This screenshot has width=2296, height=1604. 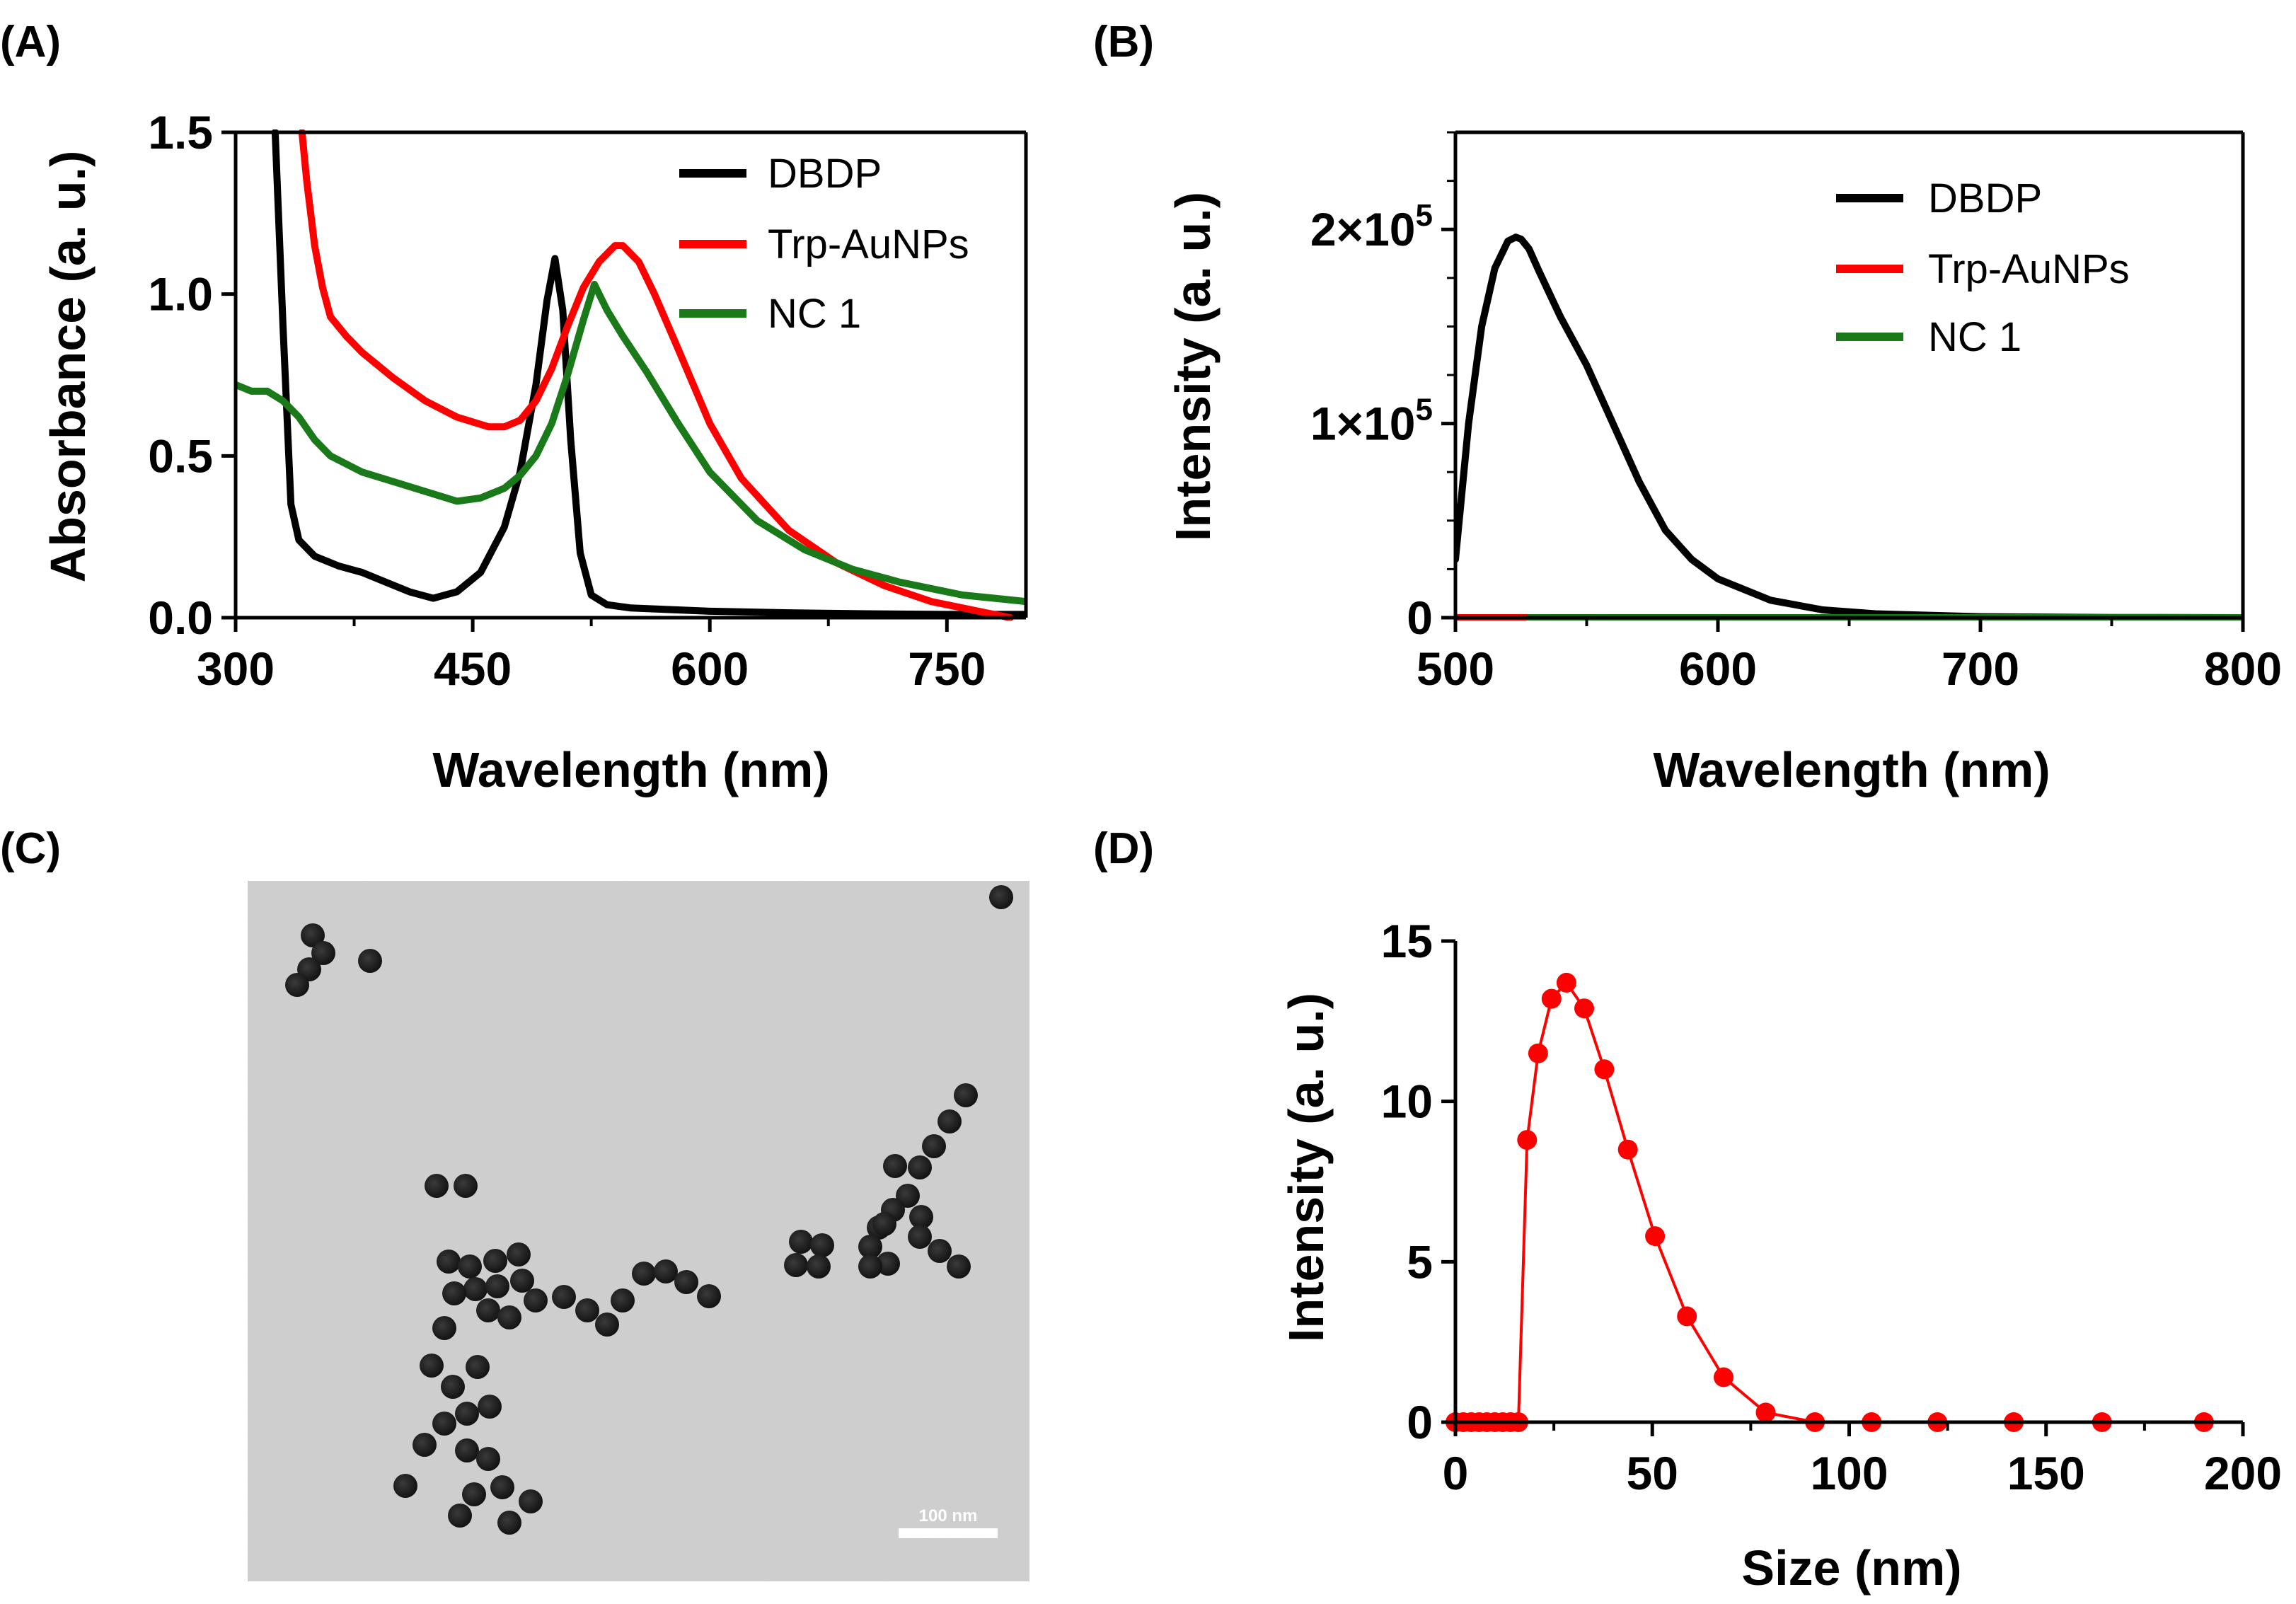 What do you see at coordinates (1123, 848) in the screenshot?
I see `panel-label-d: (D)` at bounding box center [1123, 848].